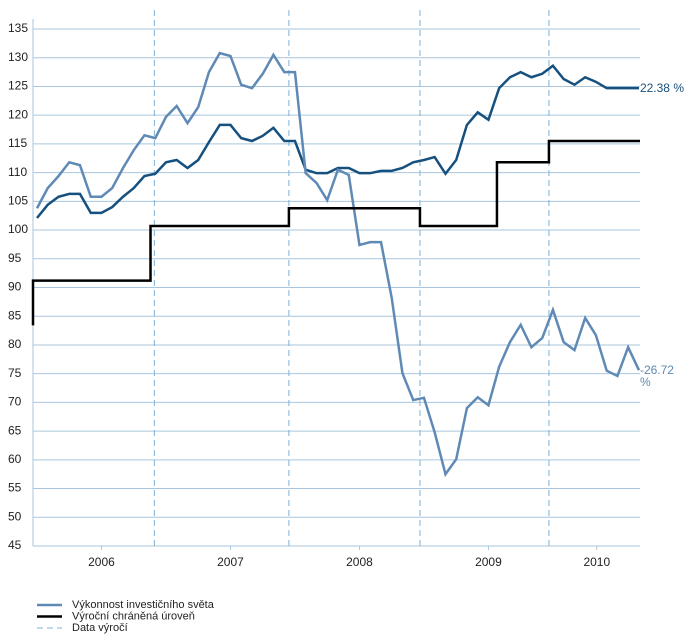  What do you see at coordinates (133, 616) in the screenshot?
I see `legend-label: Výroční chráněná úroveň` at bounding box center [133, 616].